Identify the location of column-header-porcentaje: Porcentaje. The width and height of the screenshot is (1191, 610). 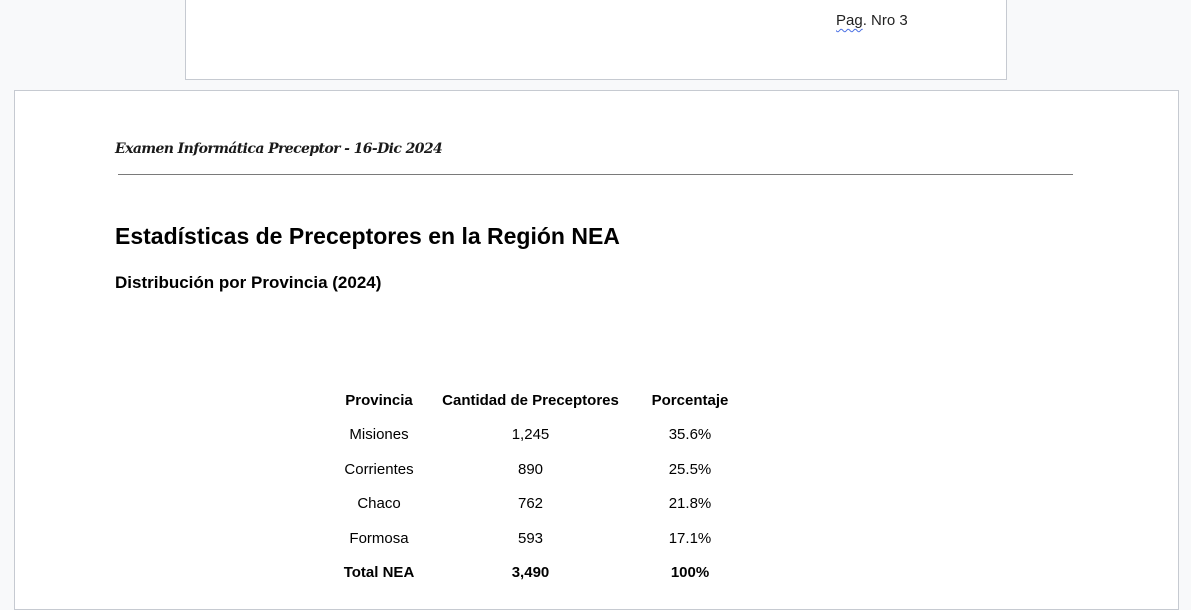
(690, 400).